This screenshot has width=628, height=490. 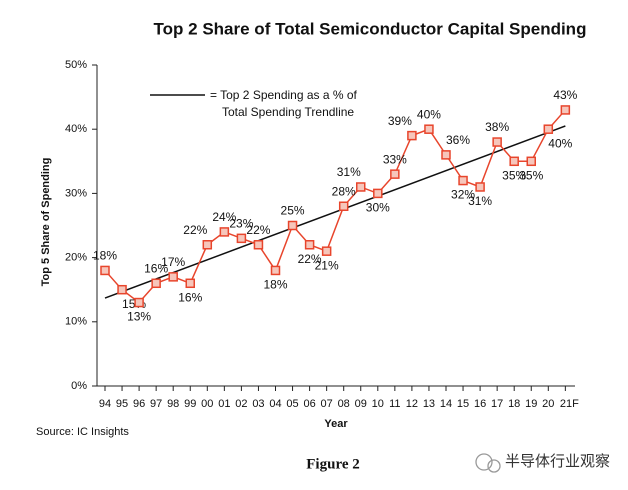 What do you see at coordinates (412, 404) in the screenshot?
I see `x-tick-label: 12` at bounding box center [412, 404].